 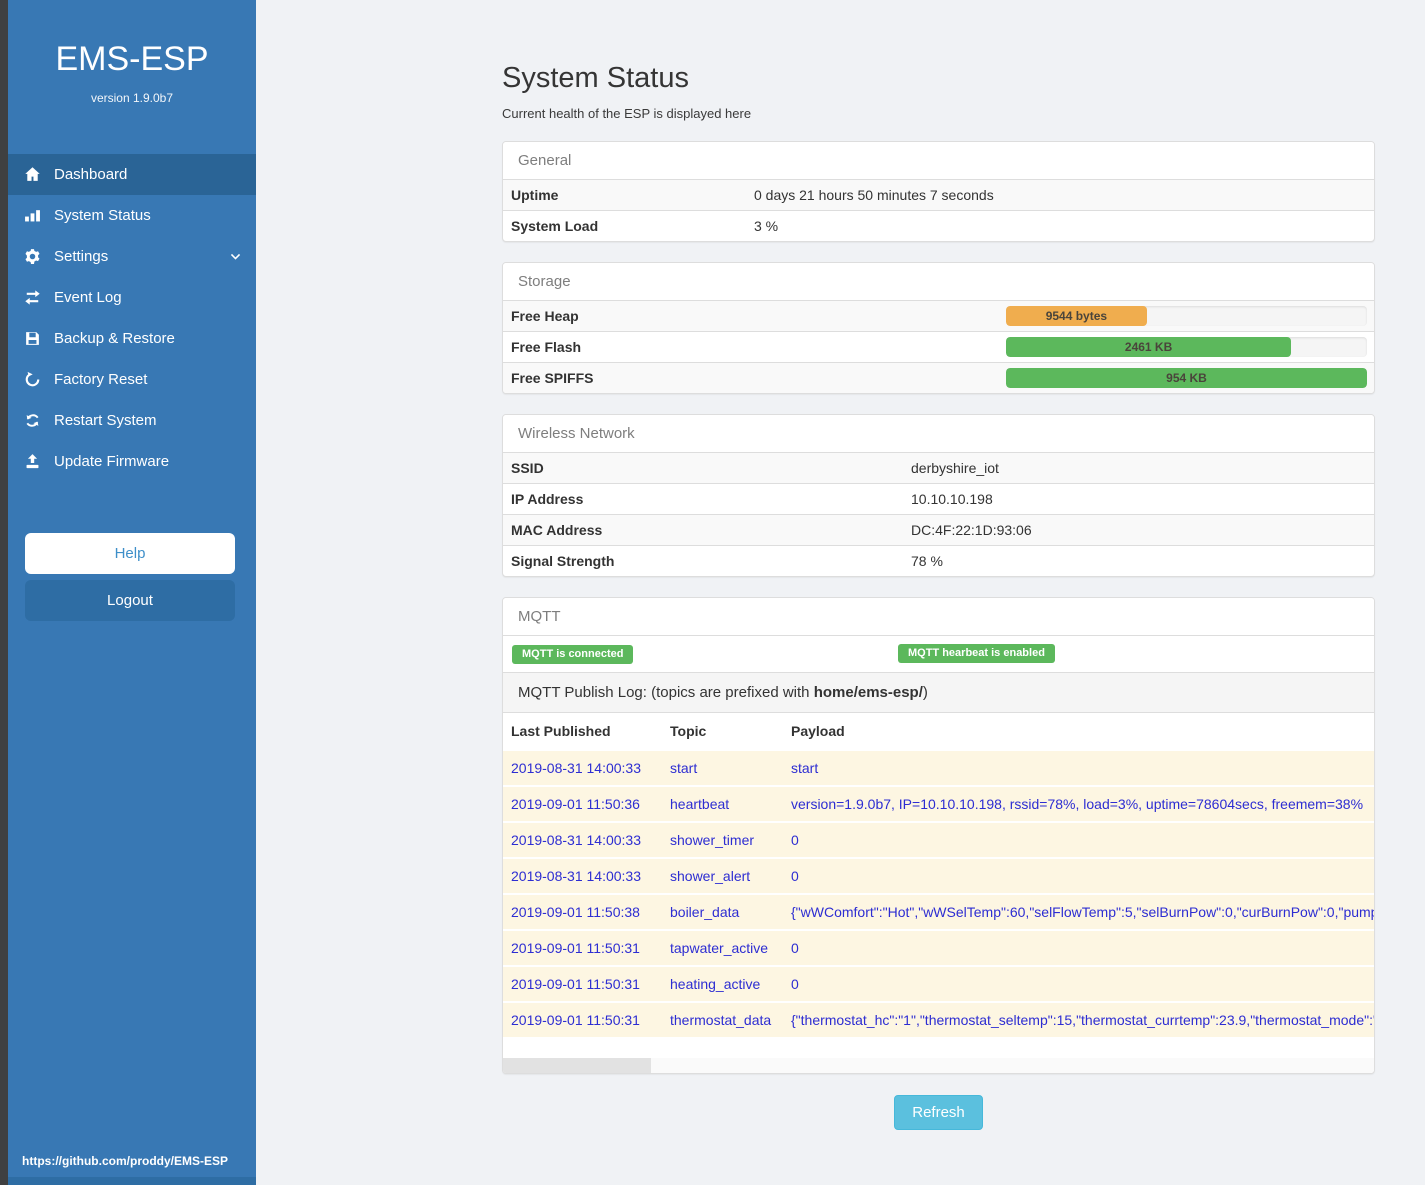 What do you see at coordinates (130, 577) in the screenshot?
I see `sidebar-buttons: Help Logout` at bounding box center [130, 577].